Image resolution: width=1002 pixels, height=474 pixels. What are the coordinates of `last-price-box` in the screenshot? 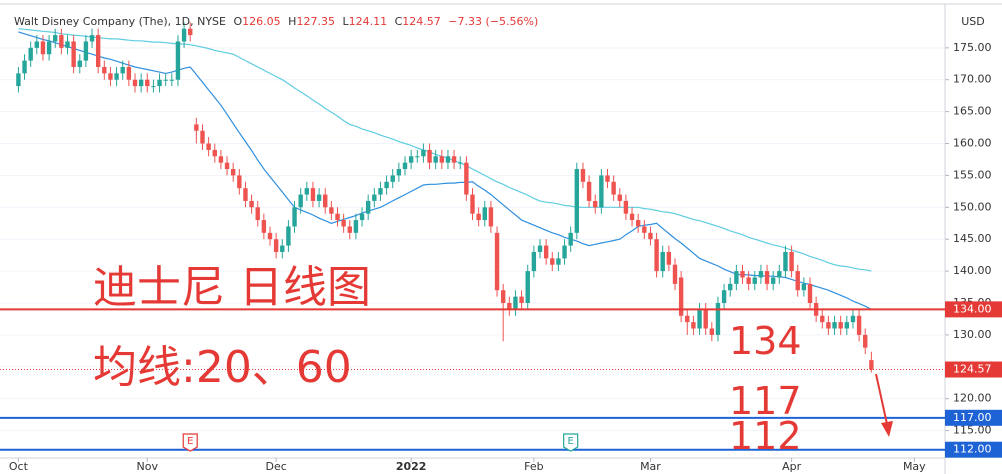 It's located at (973, 369).